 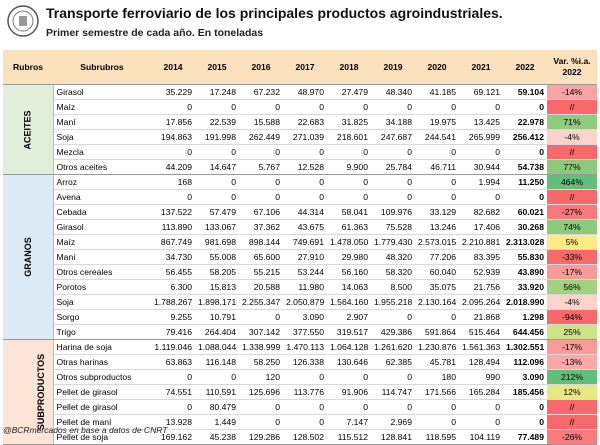 What do you see at coordinates (572, 257) in the screenshot?
I see `var-cell: -33%` at bounding box center [572, 257].